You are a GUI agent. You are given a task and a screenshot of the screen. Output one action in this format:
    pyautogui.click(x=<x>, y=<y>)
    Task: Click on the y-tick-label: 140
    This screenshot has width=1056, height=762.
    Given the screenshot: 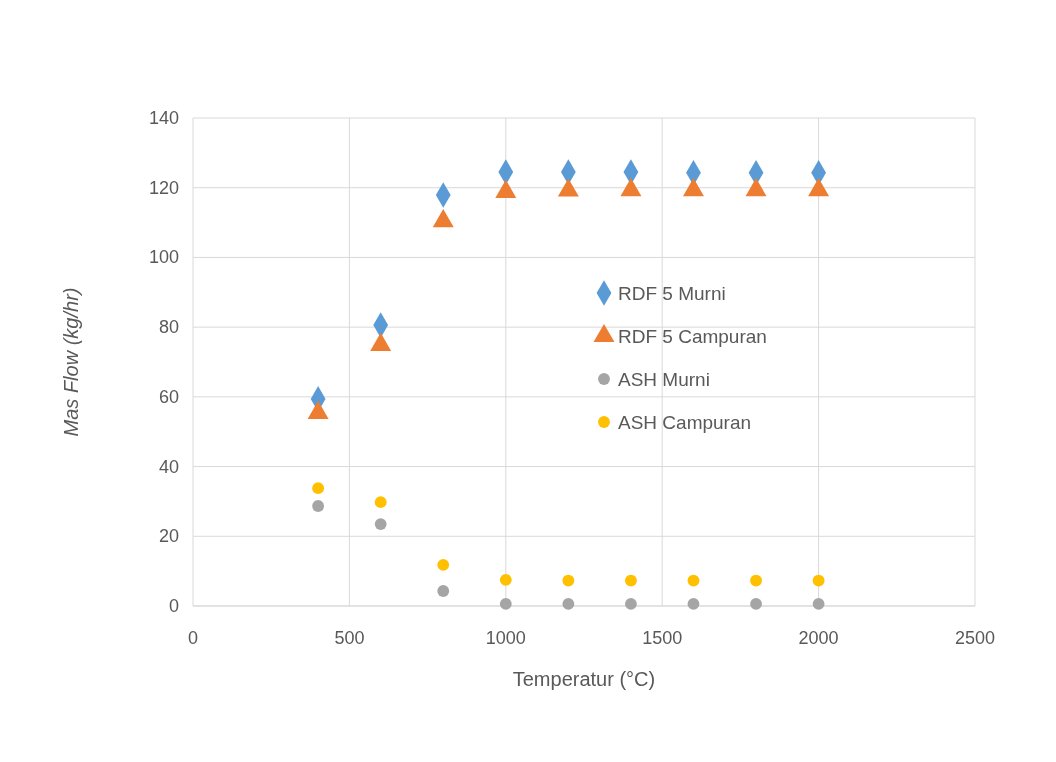 What is the action you would take?
    pyautogui.click(x=163, y=118)
    